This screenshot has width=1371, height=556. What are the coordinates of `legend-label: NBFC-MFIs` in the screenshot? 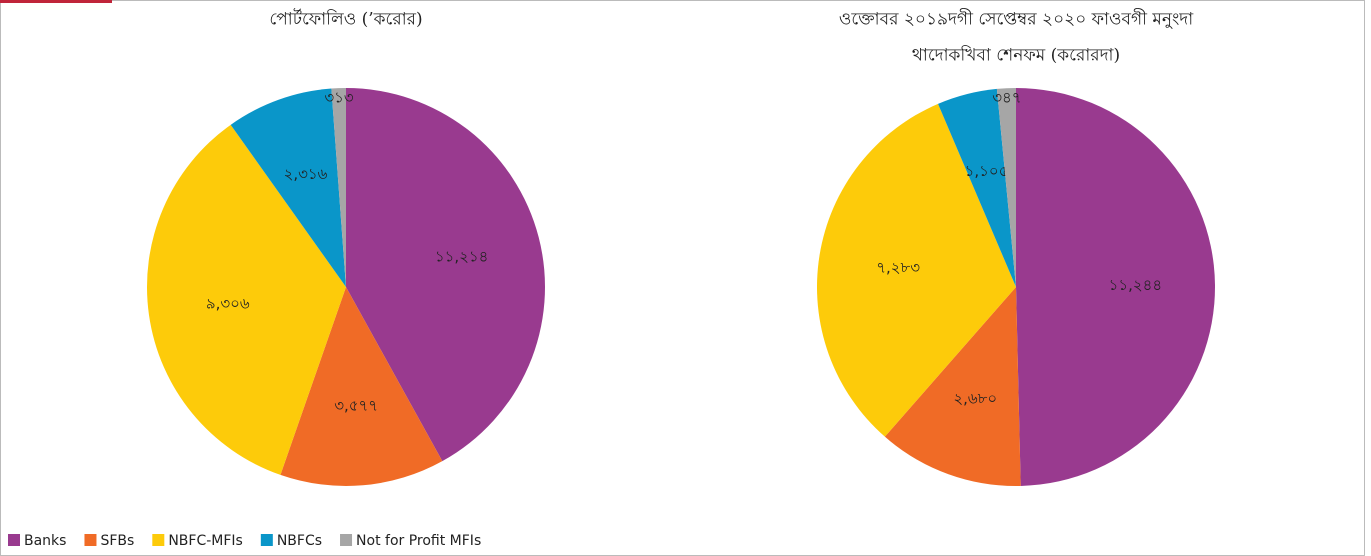 It's located at (205, 541).